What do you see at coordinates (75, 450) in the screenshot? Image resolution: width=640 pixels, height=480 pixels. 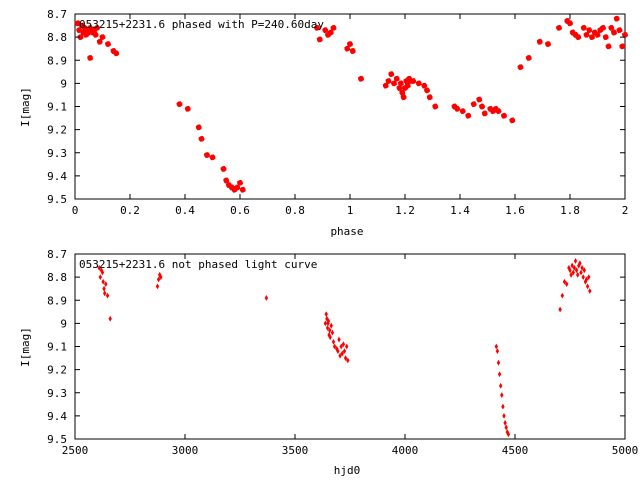 I see `unphased-x-tick-label: 2500` at bounding box center [75, 450].